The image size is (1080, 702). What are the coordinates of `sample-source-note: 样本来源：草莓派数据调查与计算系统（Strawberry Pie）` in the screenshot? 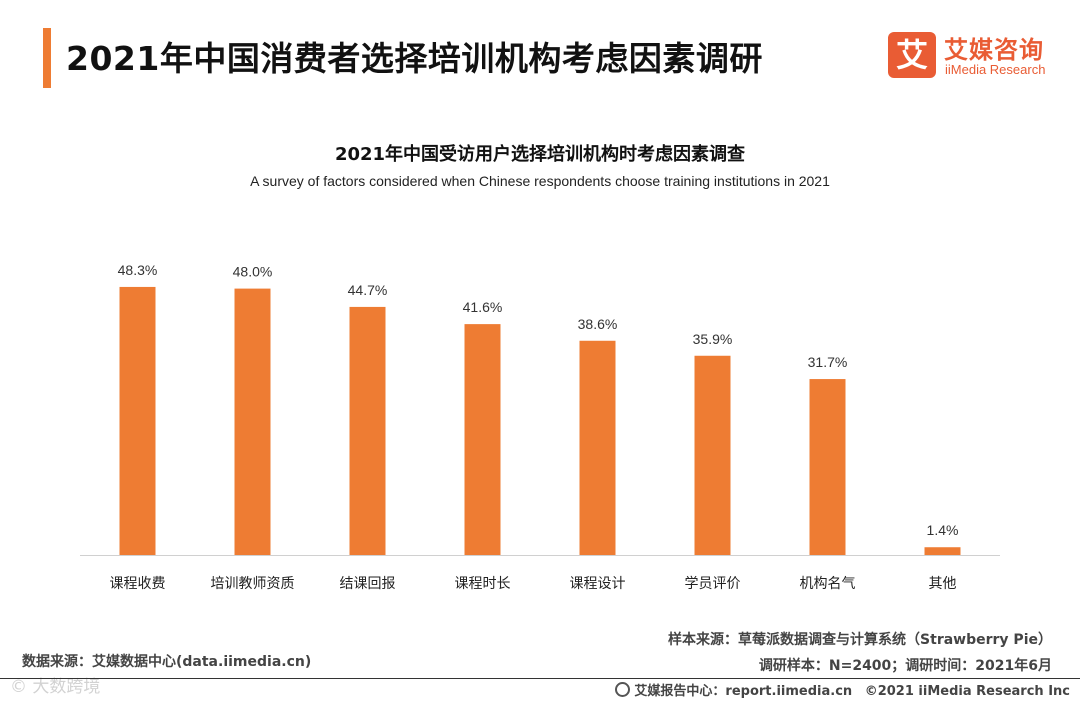 It's located at (860, 640).